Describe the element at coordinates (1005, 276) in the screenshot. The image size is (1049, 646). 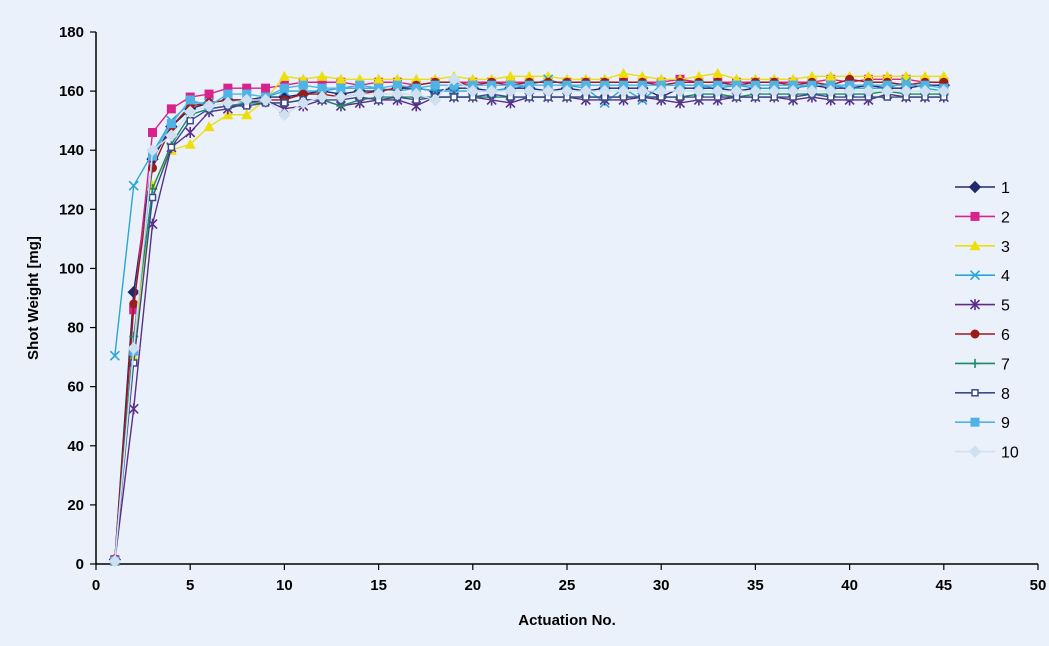
I see `legend-label: 4` at that location.